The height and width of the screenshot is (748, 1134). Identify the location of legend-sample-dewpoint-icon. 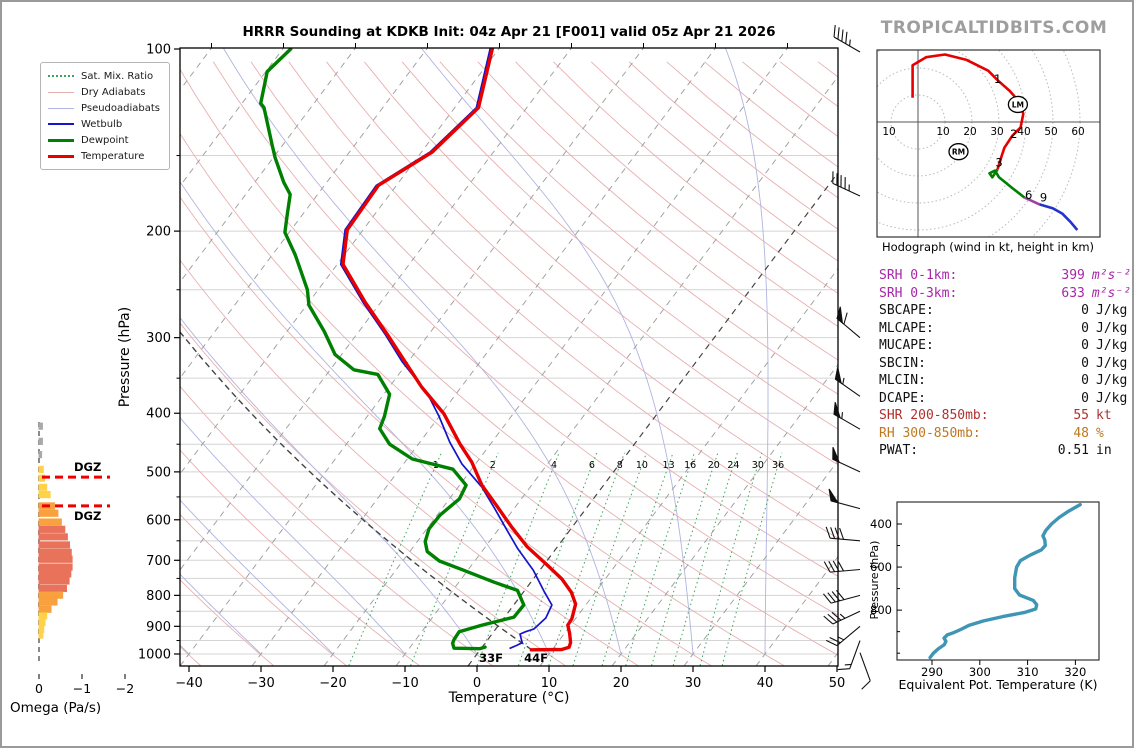
(61, 140).